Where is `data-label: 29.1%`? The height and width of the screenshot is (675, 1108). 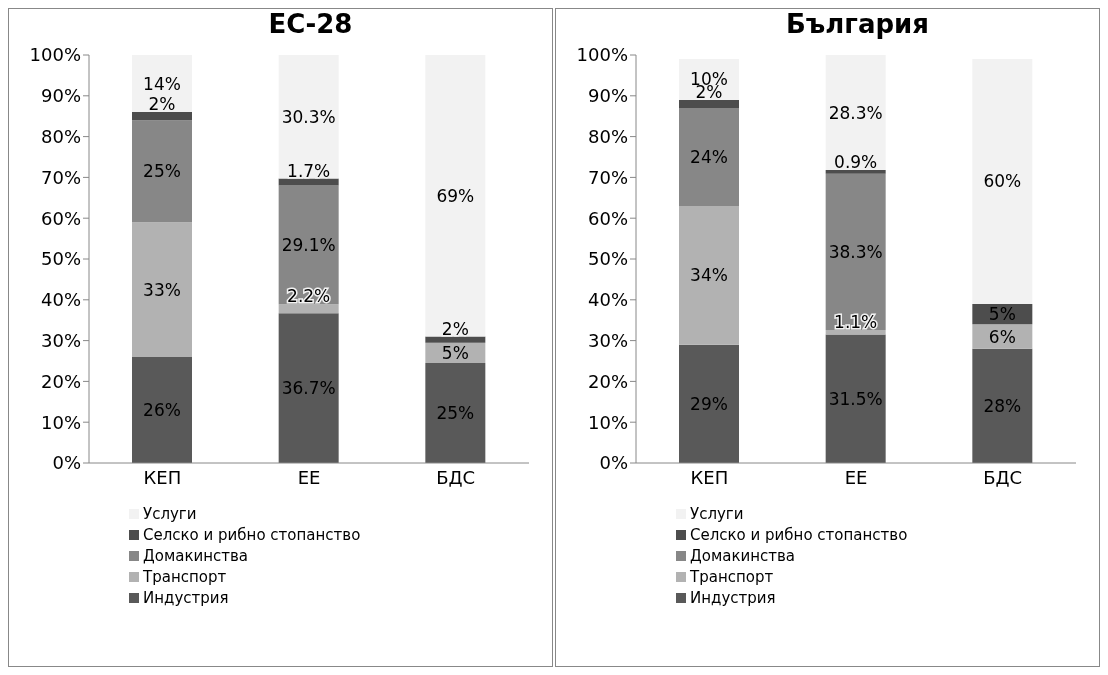
data-label: 29.1% is located at coordinates (308, 244).